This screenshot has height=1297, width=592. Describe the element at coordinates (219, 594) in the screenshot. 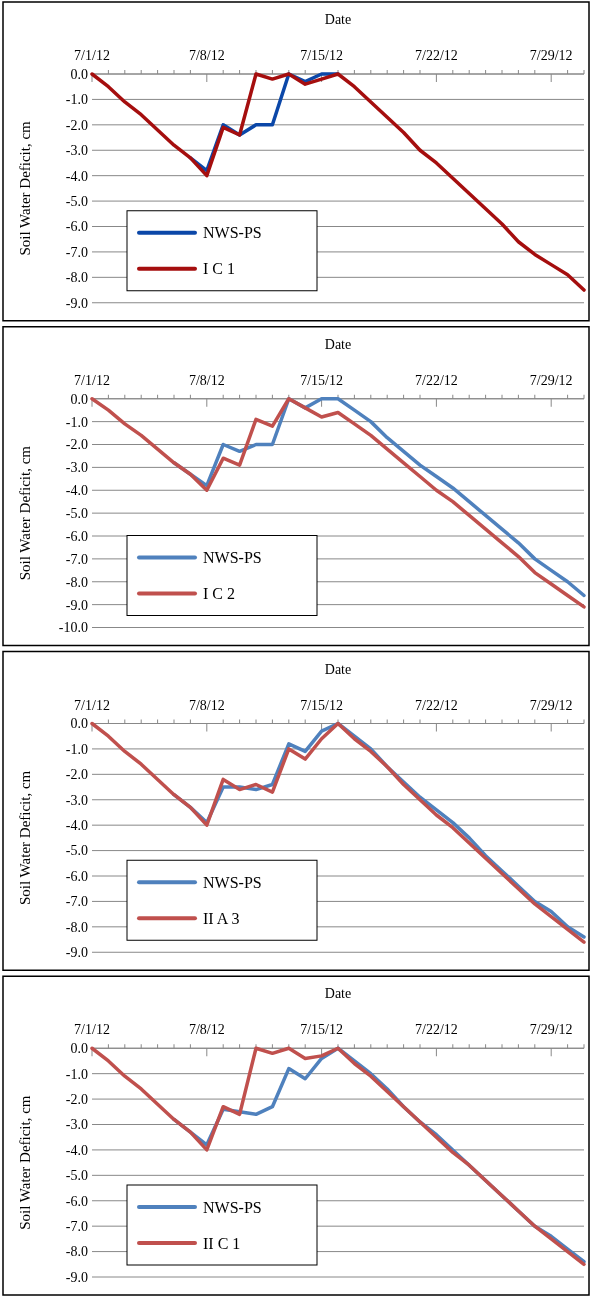

I see `legend-label: I C 2` at that location.